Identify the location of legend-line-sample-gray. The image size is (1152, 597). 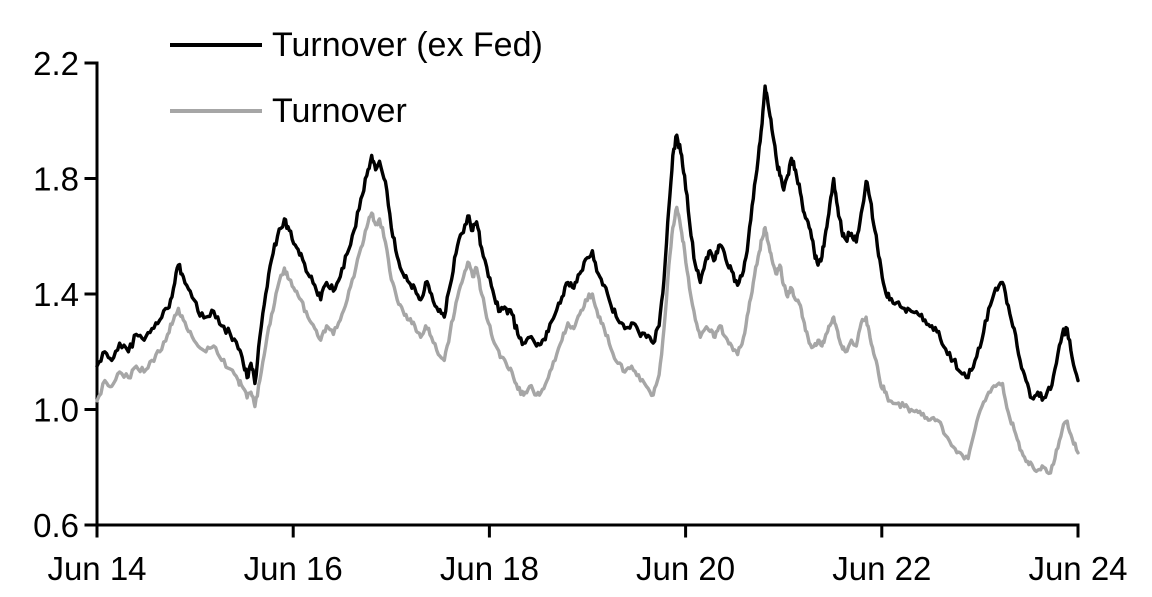
(216, 111).